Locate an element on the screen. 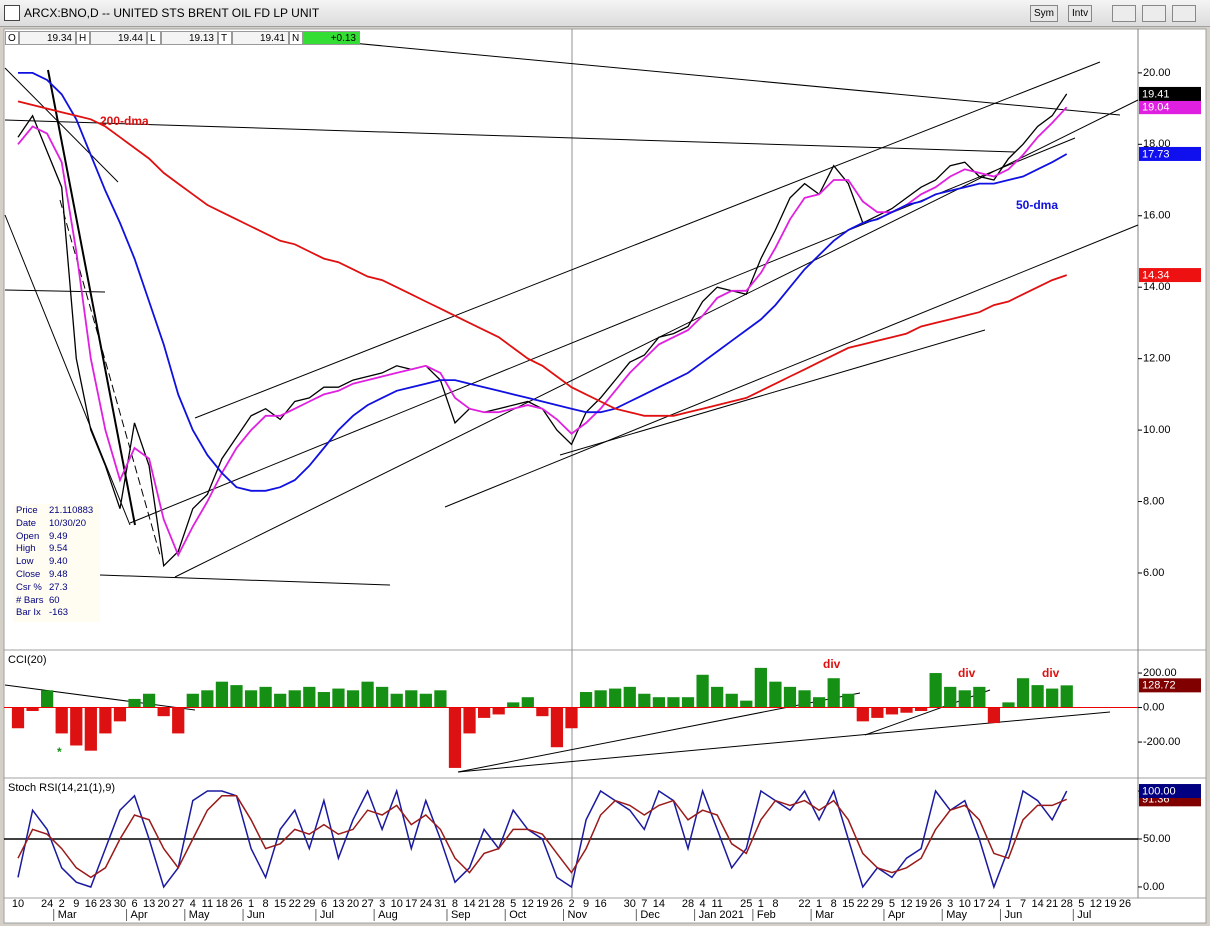 The height and width of the screenshot is (926, 1210). series-label: 200-dma is located at coordinates (124, 121).